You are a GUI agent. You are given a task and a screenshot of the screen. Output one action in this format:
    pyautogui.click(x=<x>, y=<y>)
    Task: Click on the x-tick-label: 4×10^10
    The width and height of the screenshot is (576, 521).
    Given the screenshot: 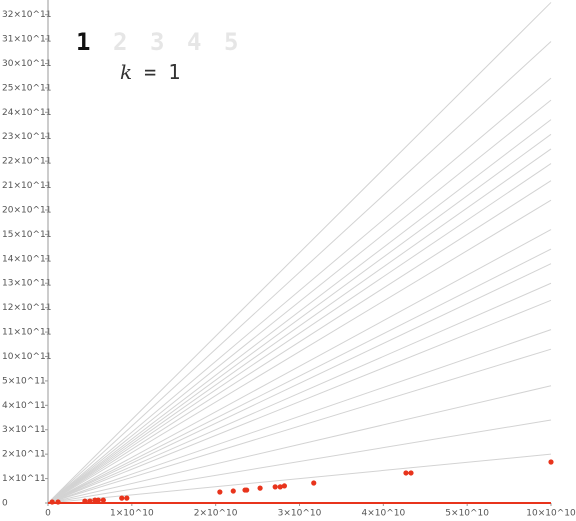 What is the action you would take?
    pyautogui.click(x=383, y=514)
    